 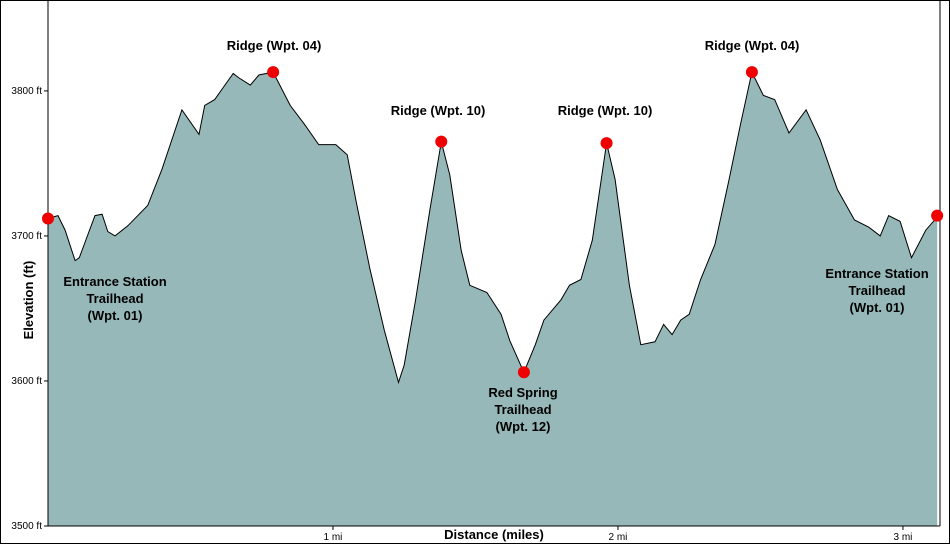 I want to click on waypoint-label: Red Spring, so click(x=522, y=392).